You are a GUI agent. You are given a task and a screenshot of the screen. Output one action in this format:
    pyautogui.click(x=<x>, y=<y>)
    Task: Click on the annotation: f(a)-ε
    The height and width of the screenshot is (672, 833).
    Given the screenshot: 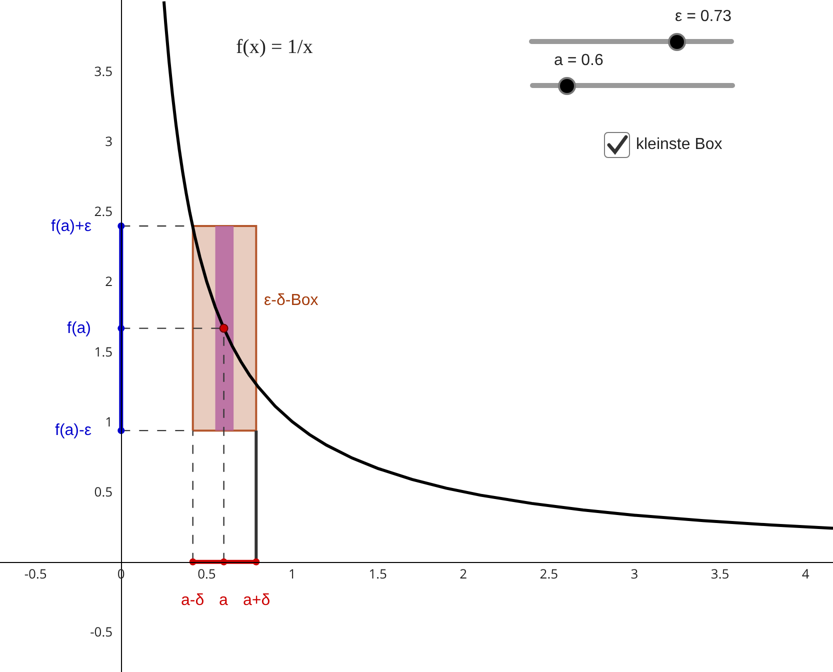 What is the action you would take?
    pyautogui.click(x=73, y=430)
    